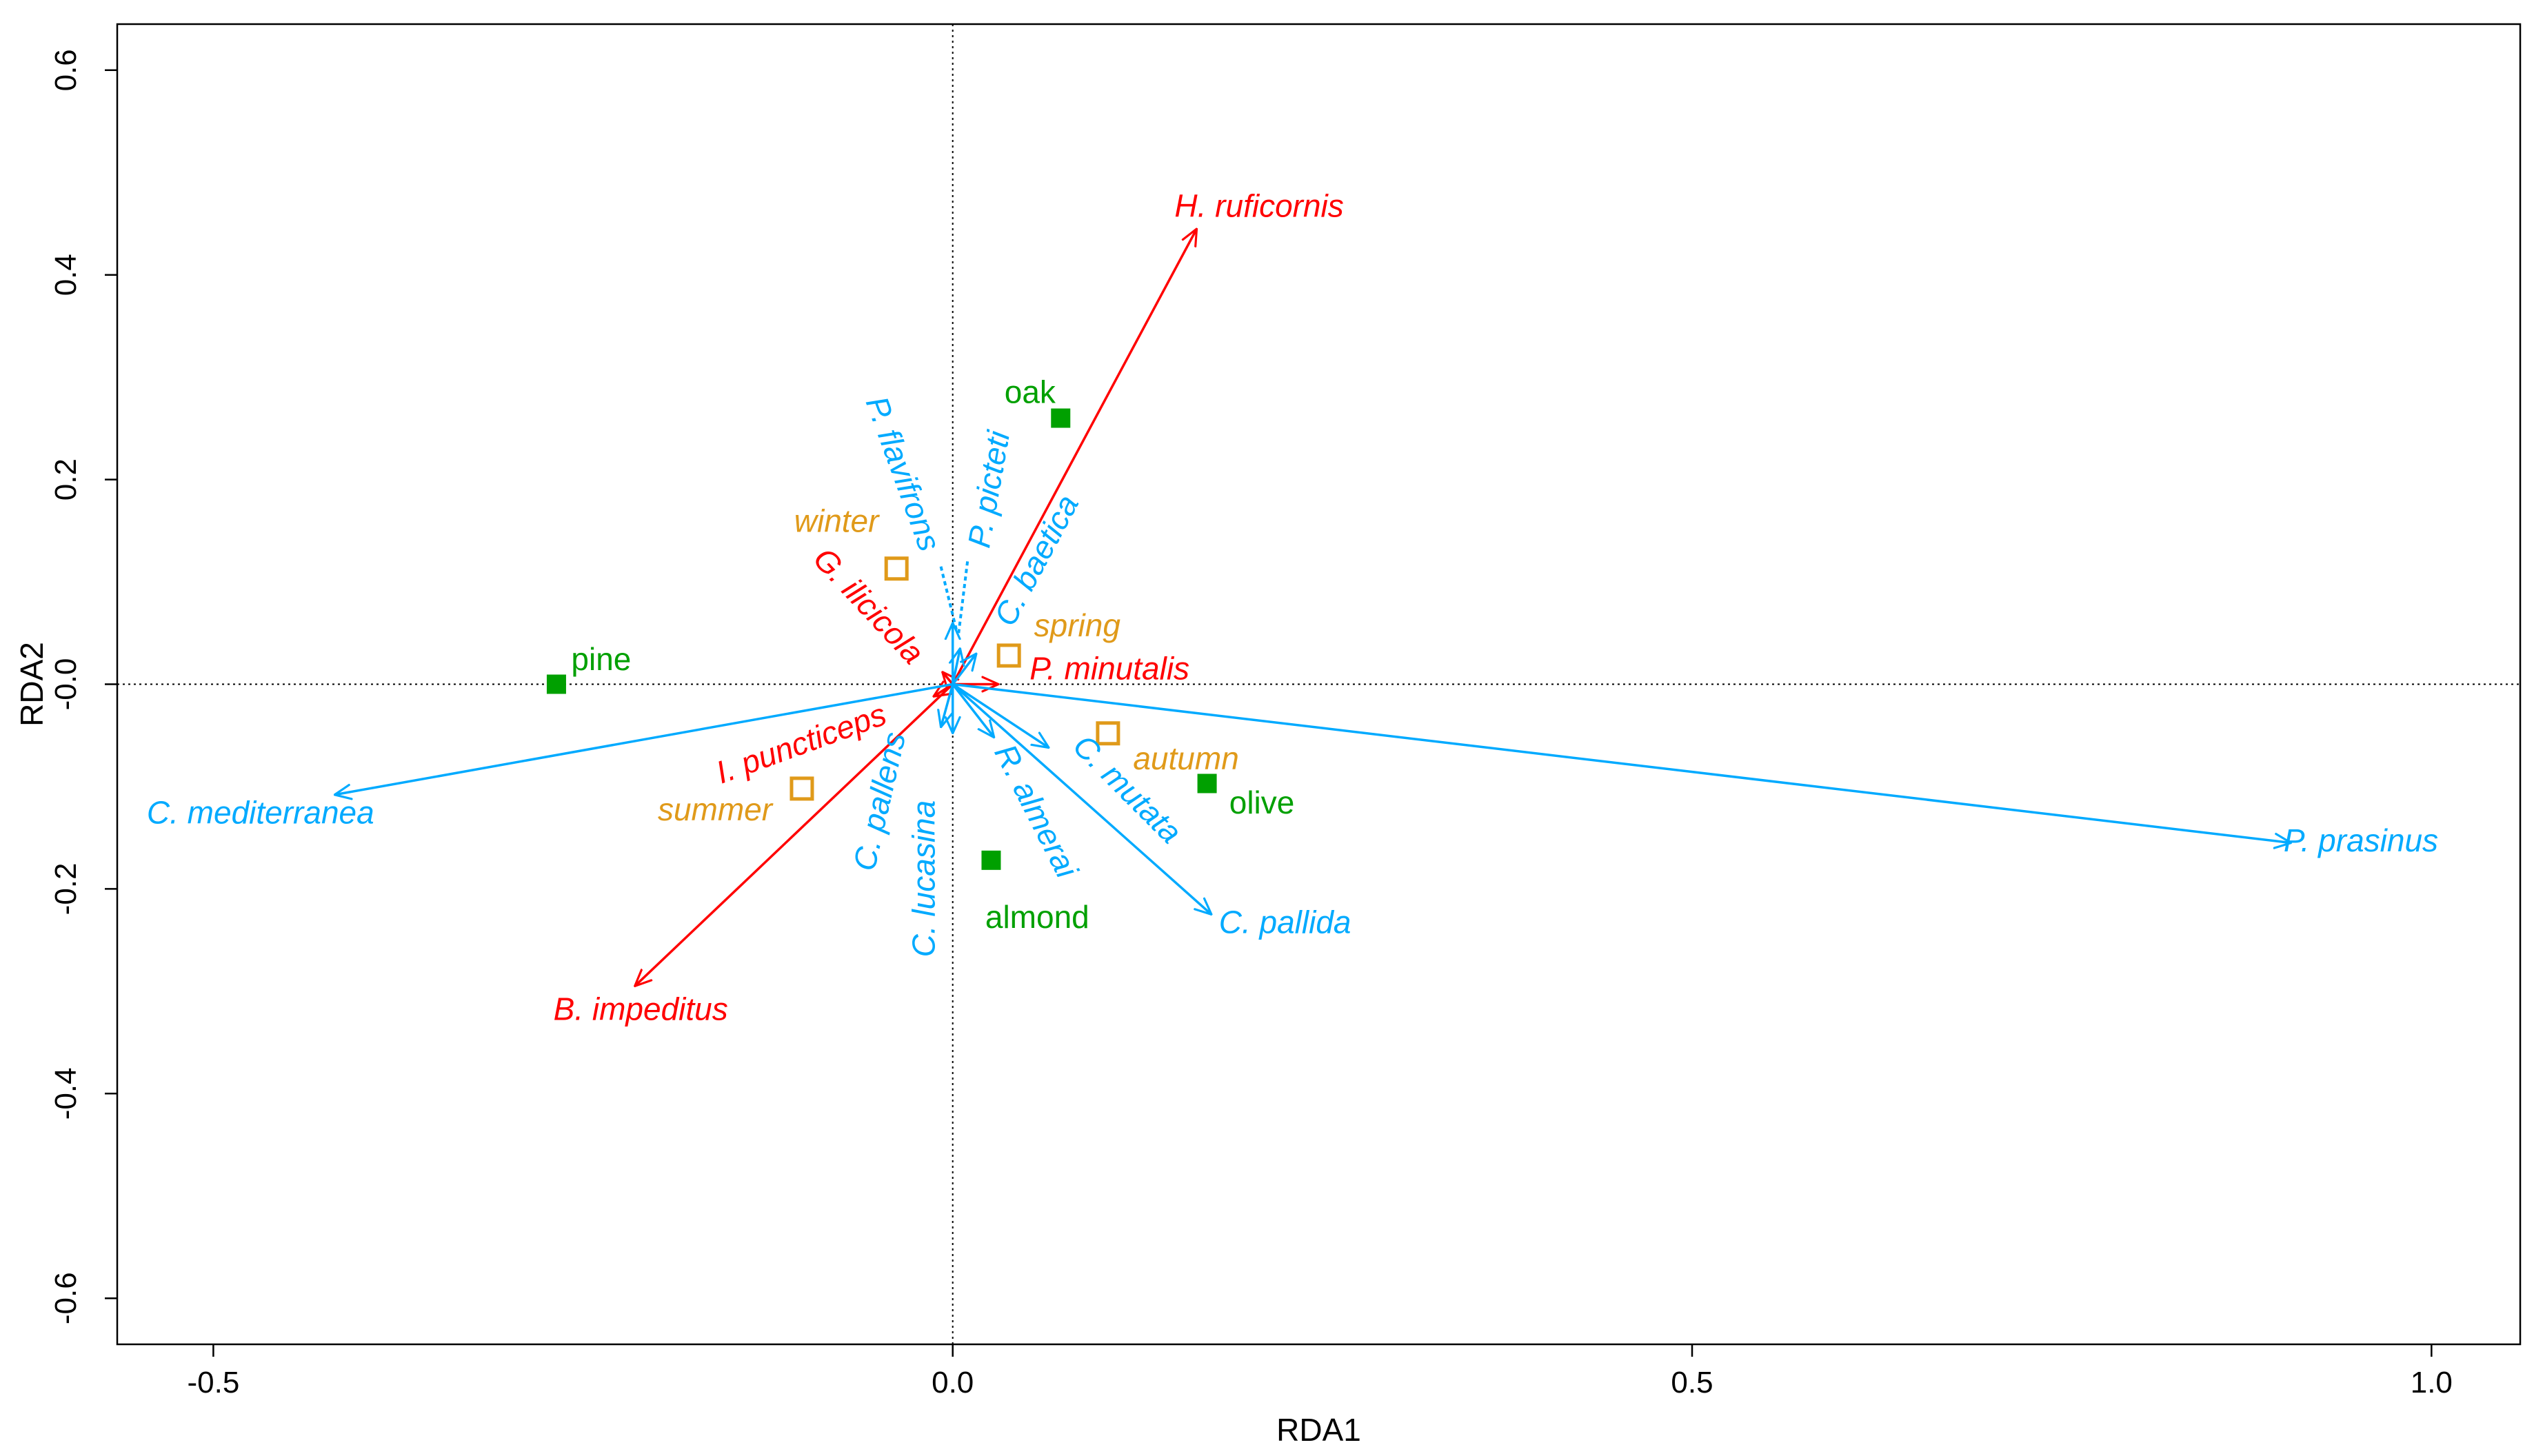 The width and height of the screenshot is (2534, 1456). Describe the element at coordinates (1318, 1430) in the screenshot. I see `x-axis-title: RDA1` at that location.